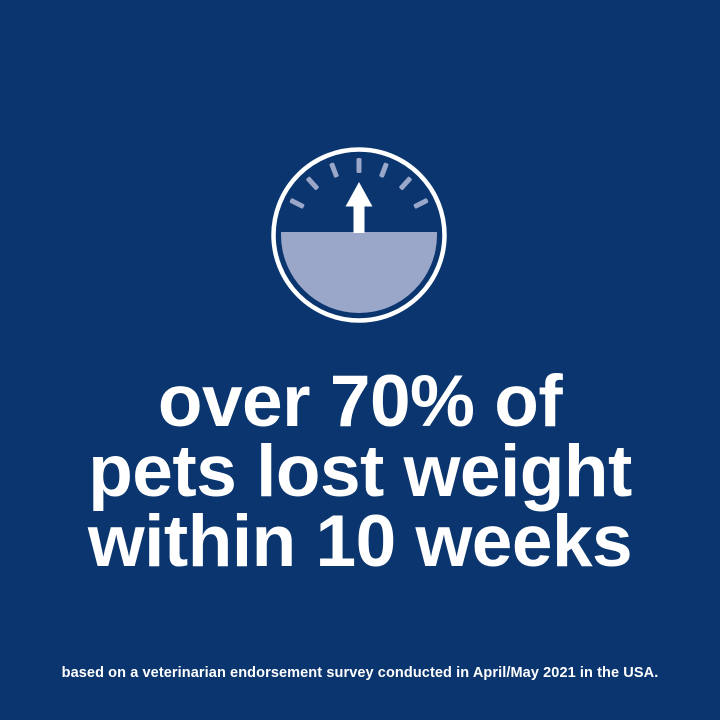 Image resolution: width=720 pixels, height=720 pixels. I want to click on gauge-ticks, so click(359, 183).